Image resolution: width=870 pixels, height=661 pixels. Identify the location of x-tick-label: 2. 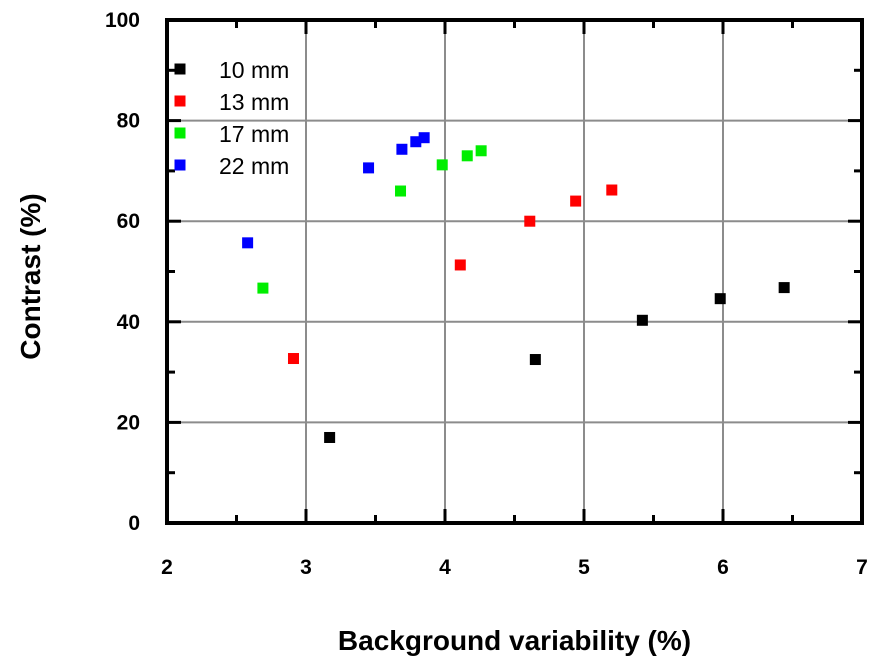
(167, 567).